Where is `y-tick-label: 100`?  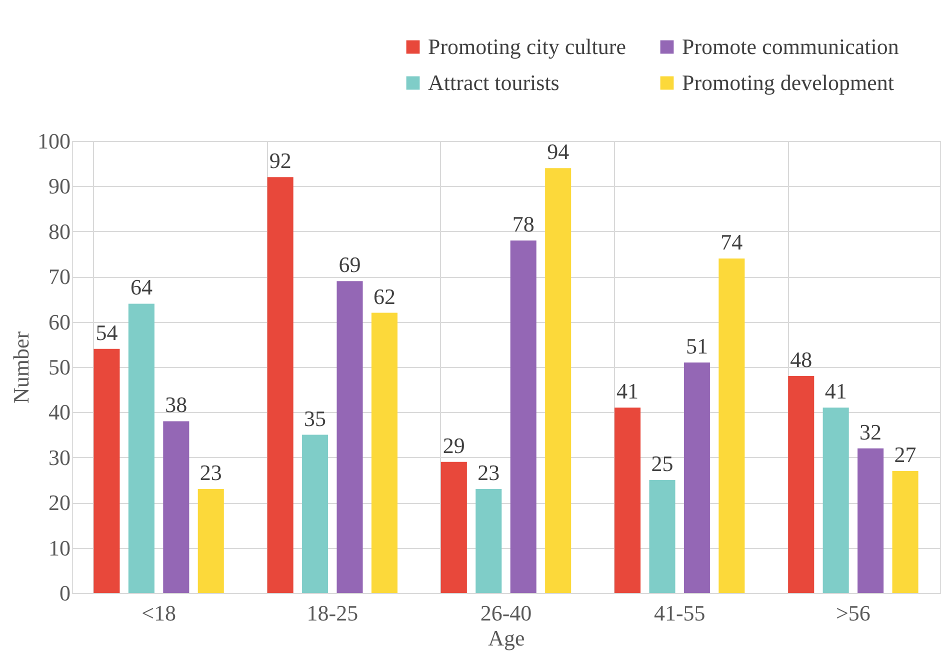
y-tick-label: 100 is located at coordinates (54, 141).